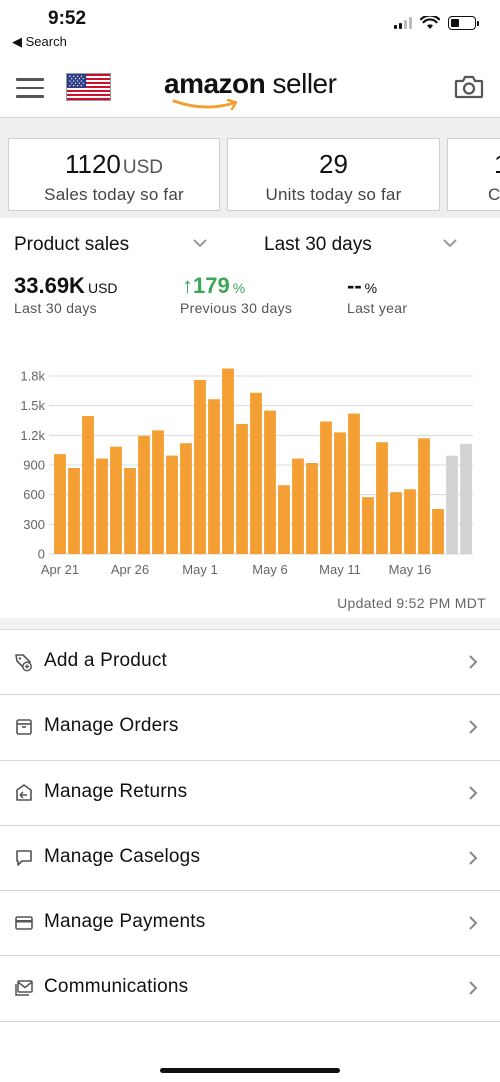 The image size is (500, 1082). What do you see at coordinates (318, 244) in the screenshot?
I see `period-selector: Last 30 days` at bounding box center [318, 244].